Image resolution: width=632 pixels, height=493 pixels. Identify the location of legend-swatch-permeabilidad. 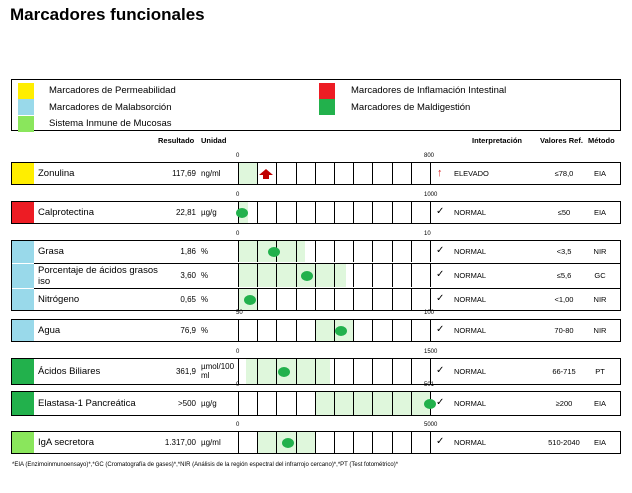
(26, 91).